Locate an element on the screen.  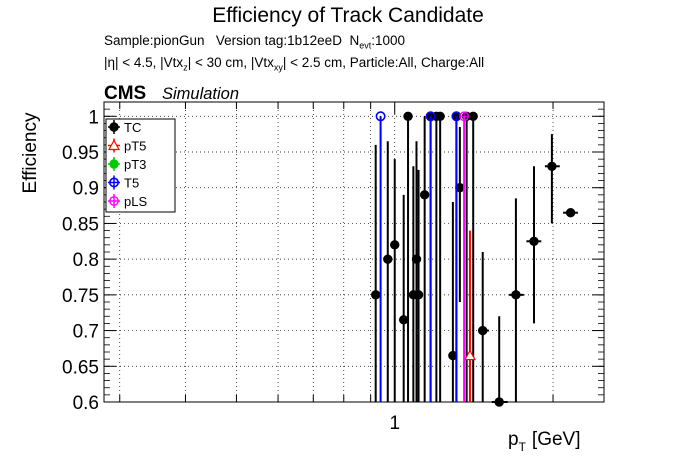
cut-xy-subscript: xy is located at coordinates (278, 67).